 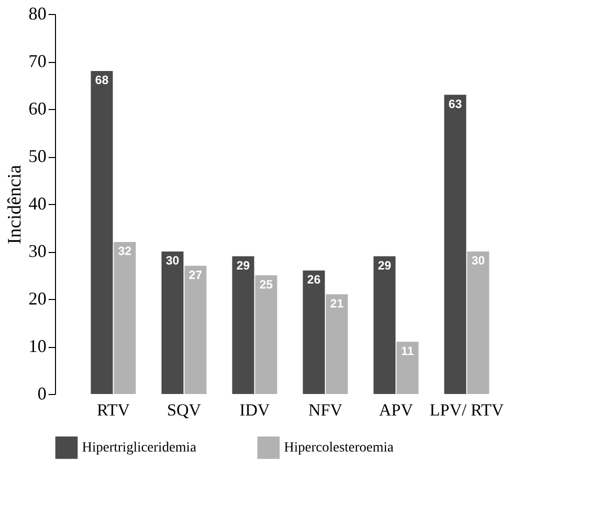 What do you see at coordinates (455, 103) in the screenshot?
I see `data-label: 63` at bounding box center [455, 103].